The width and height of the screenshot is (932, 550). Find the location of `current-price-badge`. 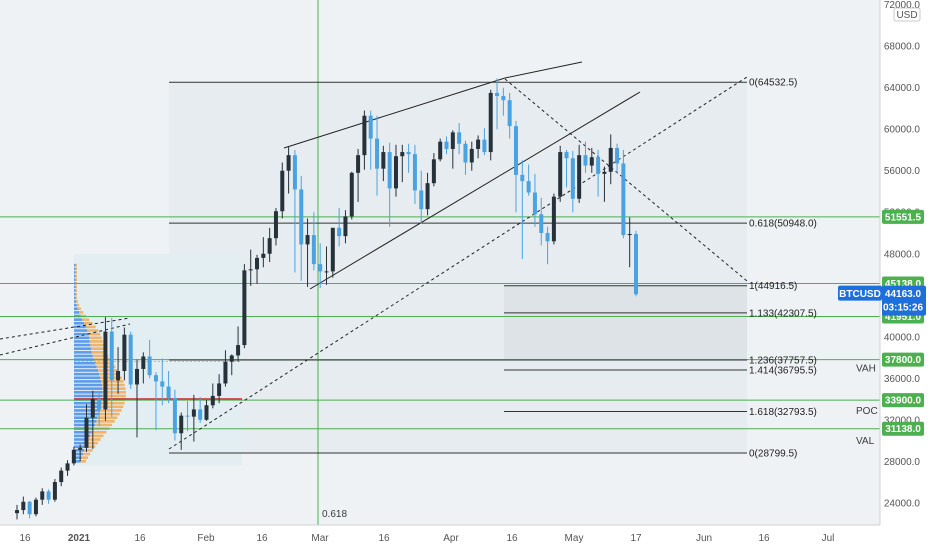

current-price-badge is located at coordinates (904, 300).